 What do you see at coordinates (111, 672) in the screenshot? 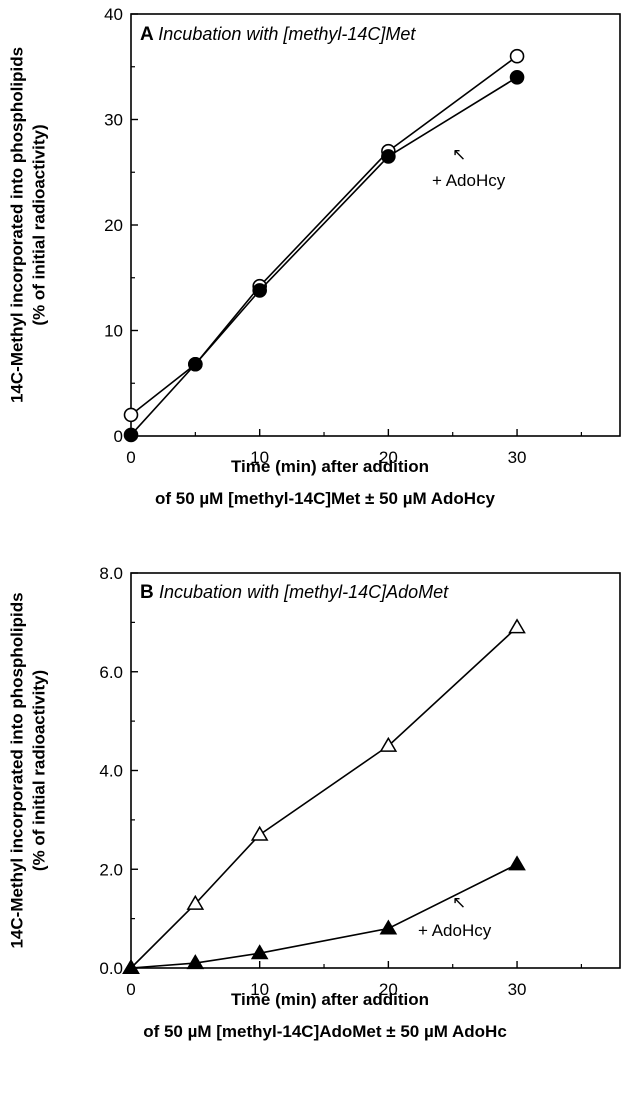
I see `y-tick-label: 6.0` at bounding box center [111, 672].